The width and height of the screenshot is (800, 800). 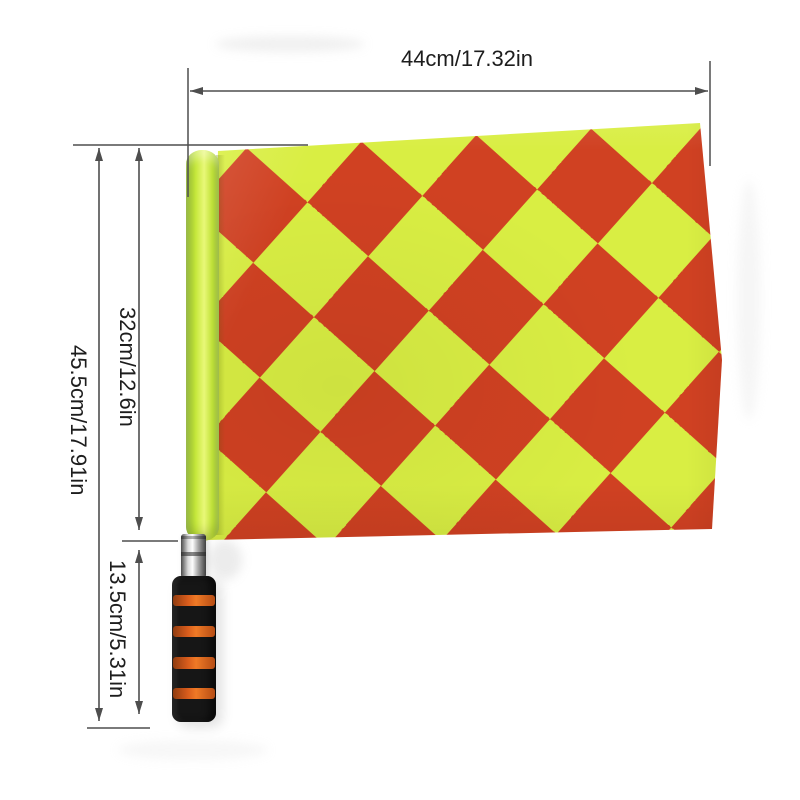 I want to click on chrome-pole, so click(x=193, y=556).